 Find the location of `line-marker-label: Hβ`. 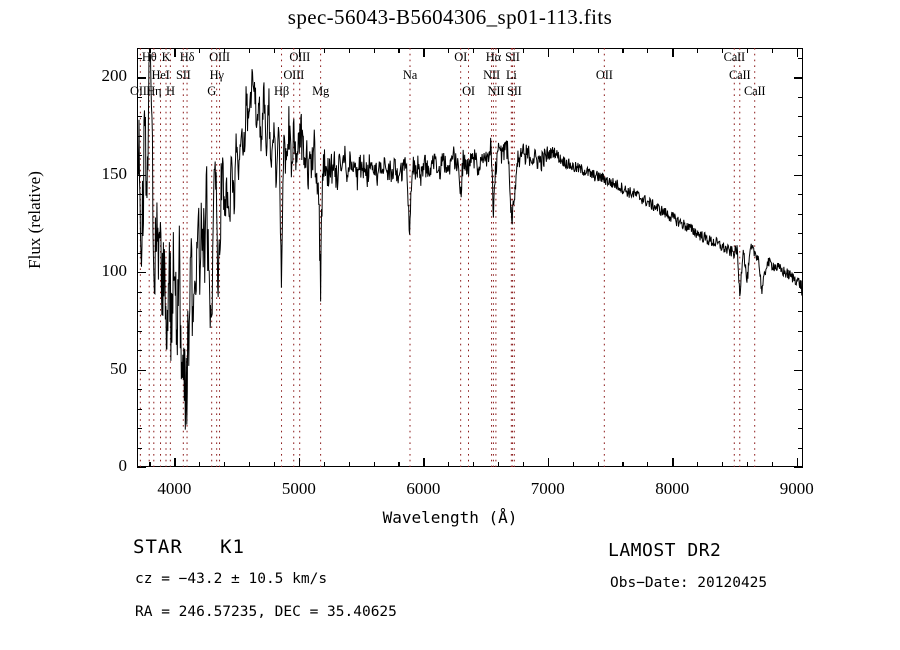

line-marker-label: Hβ is located at coordinates (282, 91).